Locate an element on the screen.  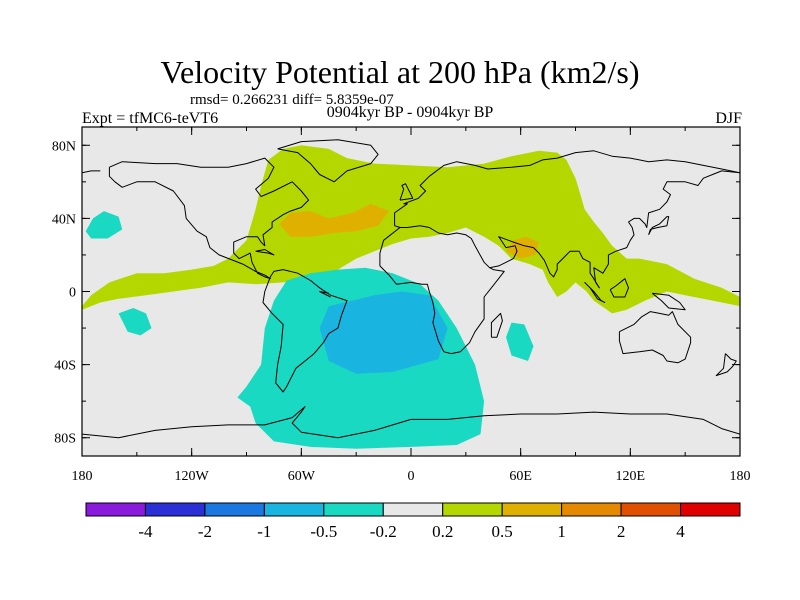
experiment-label: Expt = tfMC6-teVT6 is located at coordinates (150, 118).